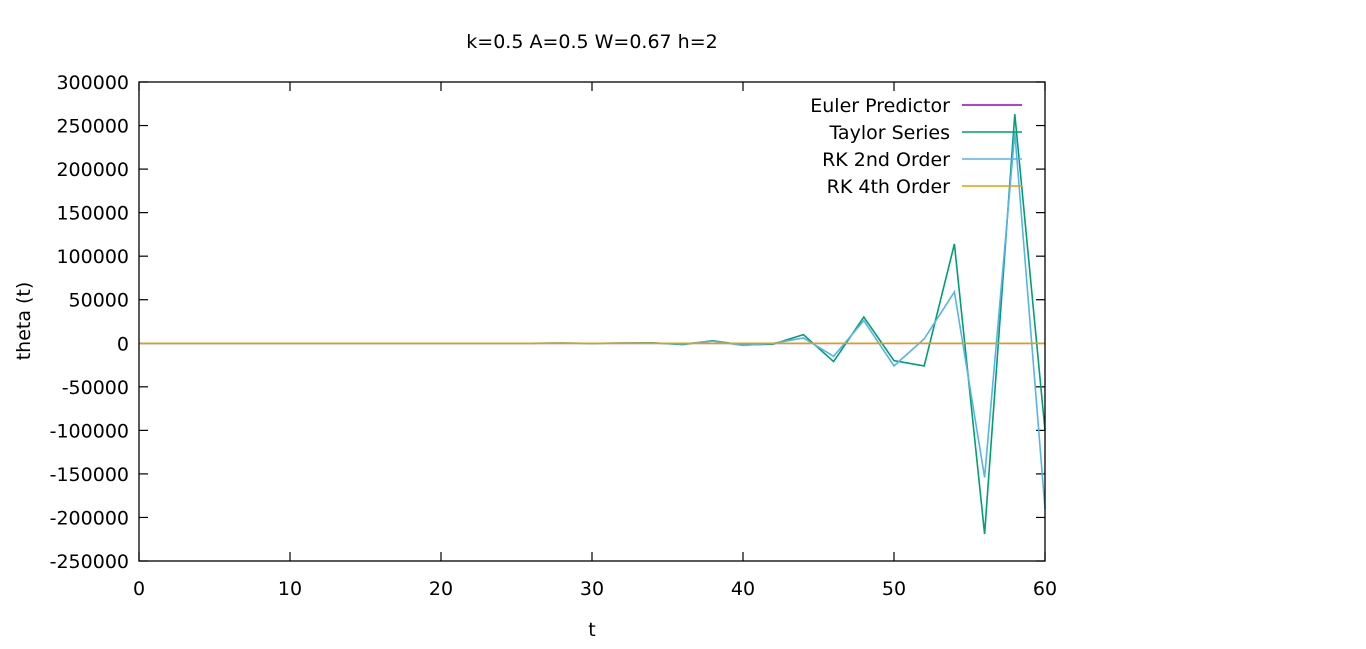 The height and width of the screenshot is (649, 1366). What do you see at coordinates (92, 83) in the screenshot?
I see `y-tick-label: 300000` at bounding box center [92, 83].